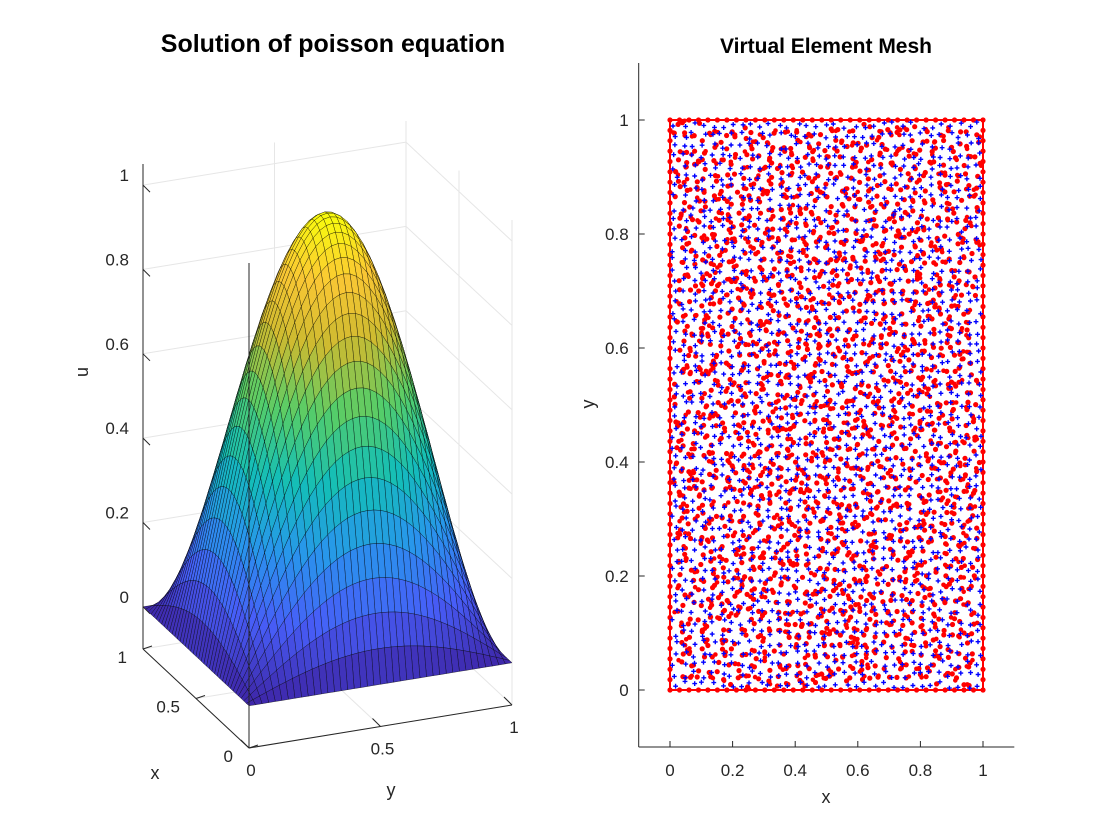 The image size is (1120, 840). I want to click on surface-x-tick-label: 0.5, so click(168, 707).